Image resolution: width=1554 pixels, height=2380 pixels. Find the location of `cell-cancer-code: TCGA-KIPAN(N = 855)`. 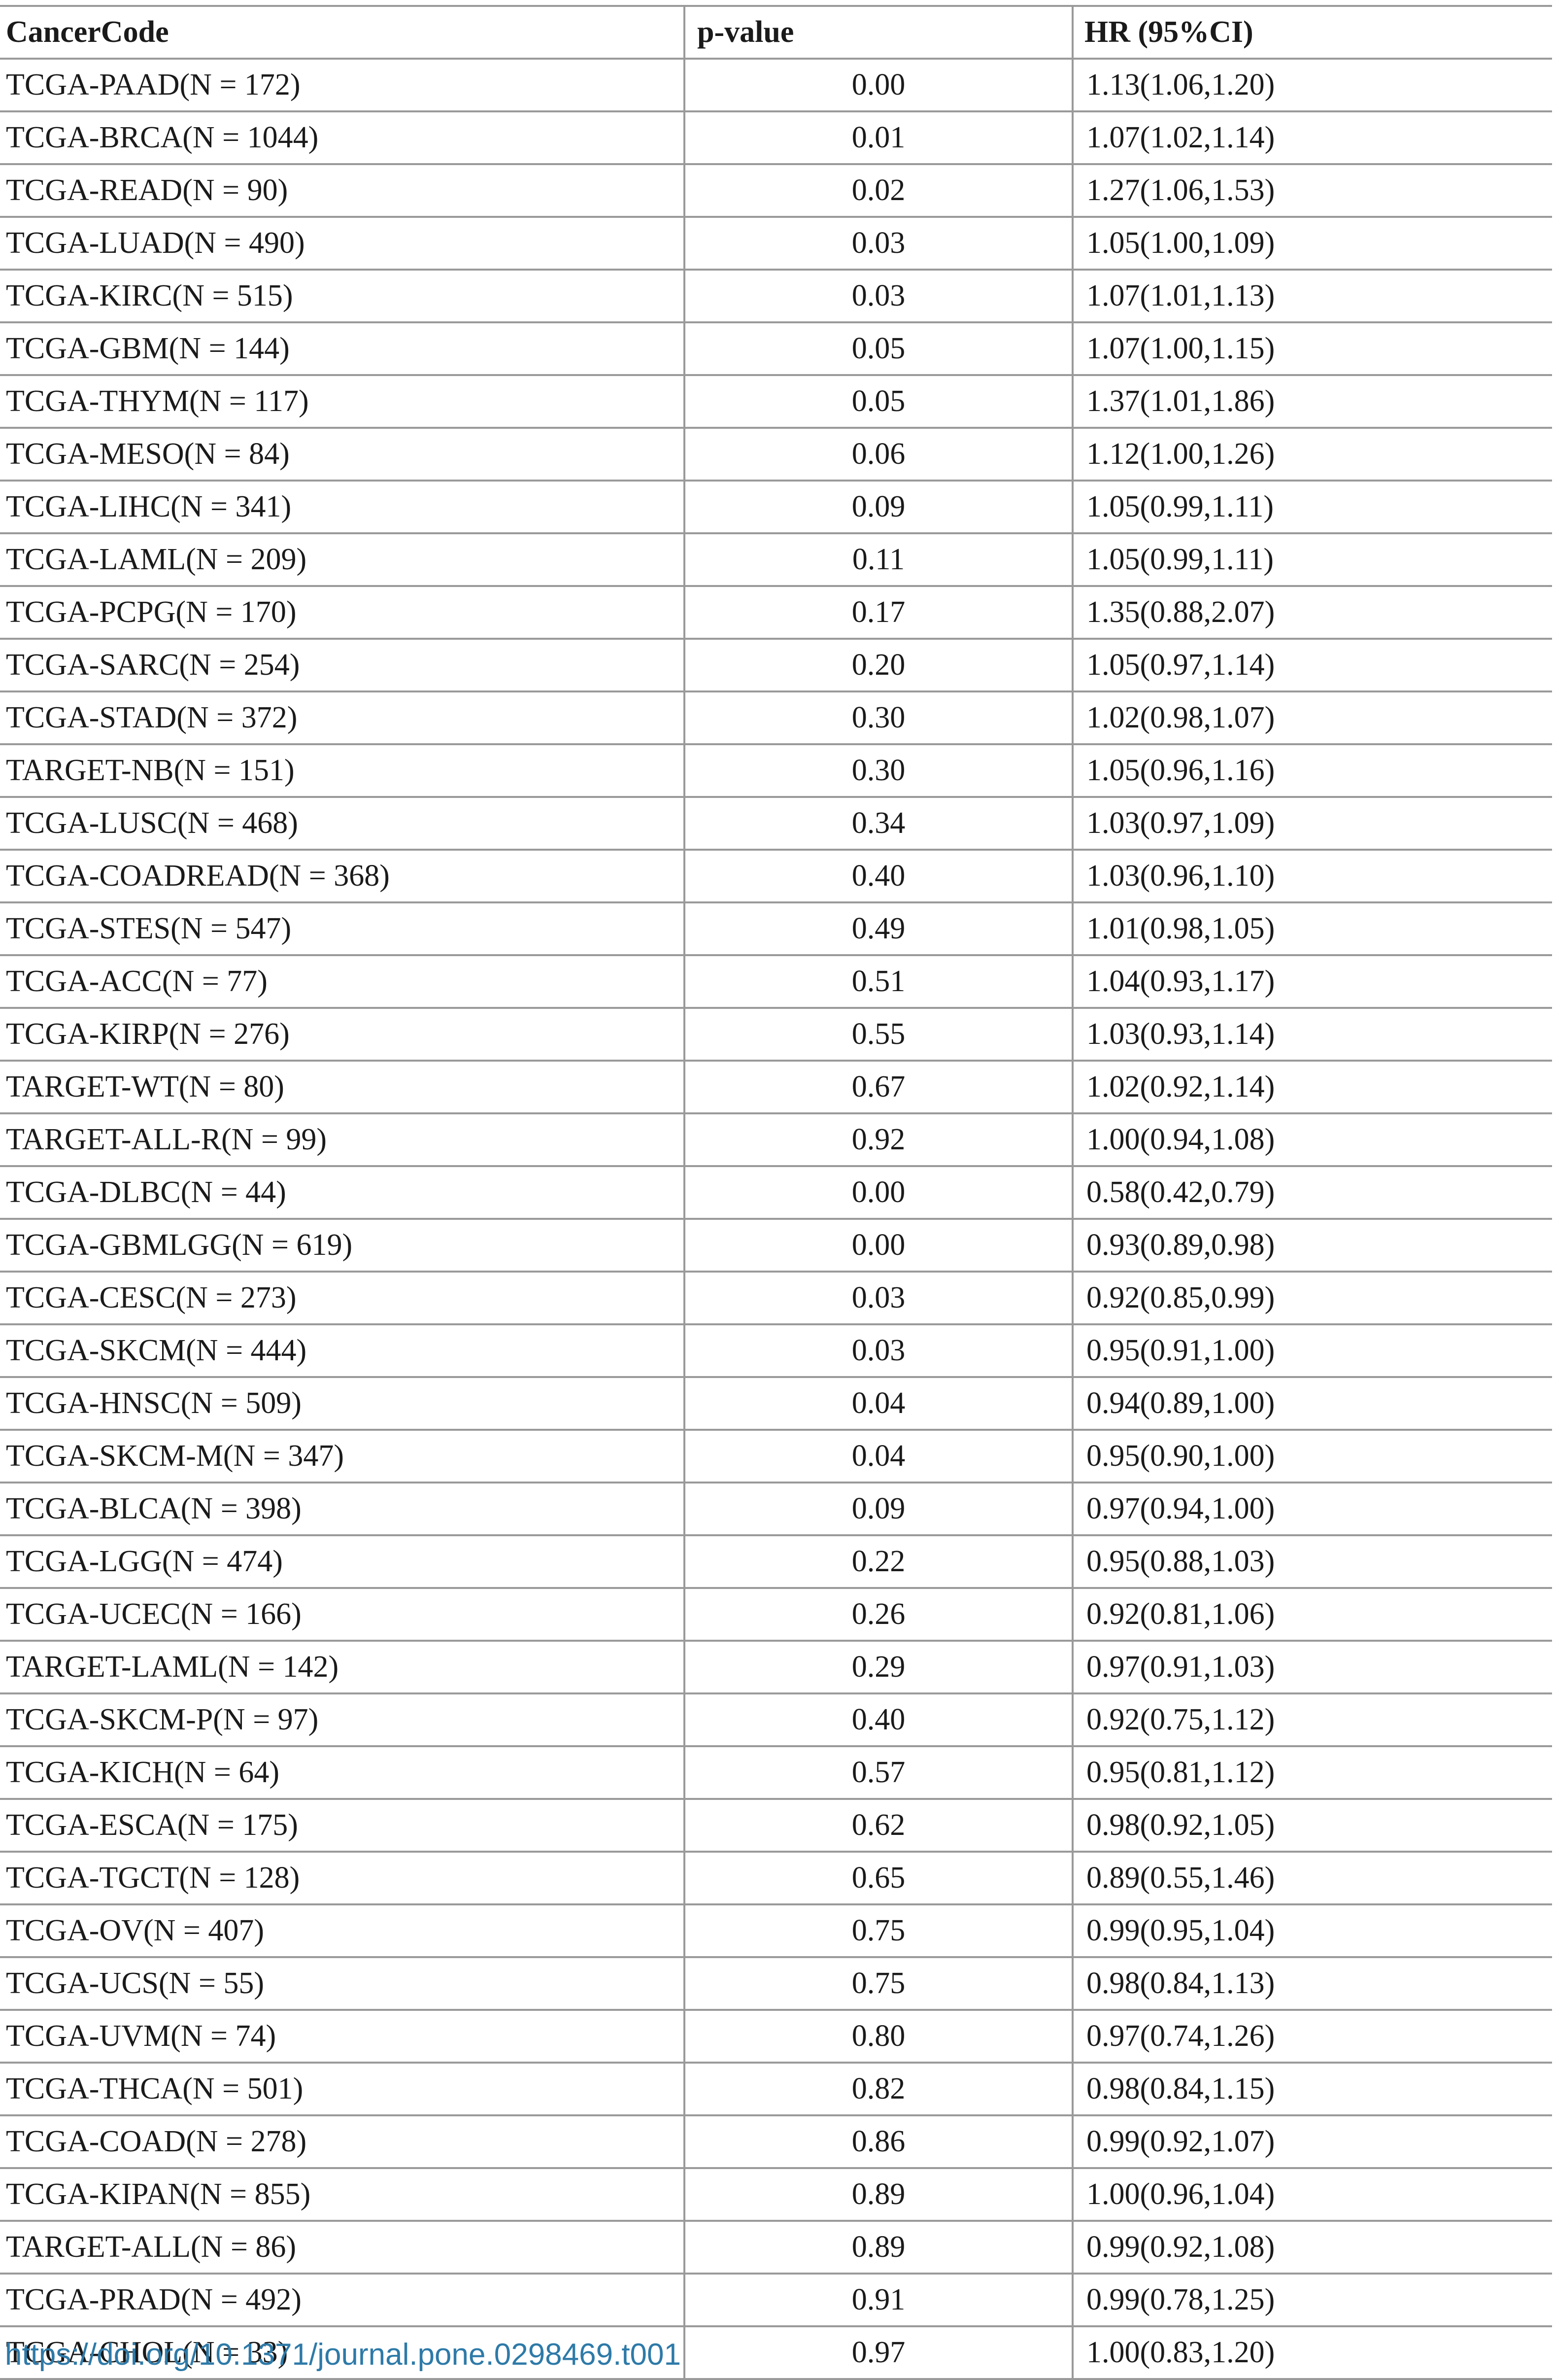

cell-cancer-code: TCGA-KIPAN(N = 855) is located at coordinates (342, 2195).